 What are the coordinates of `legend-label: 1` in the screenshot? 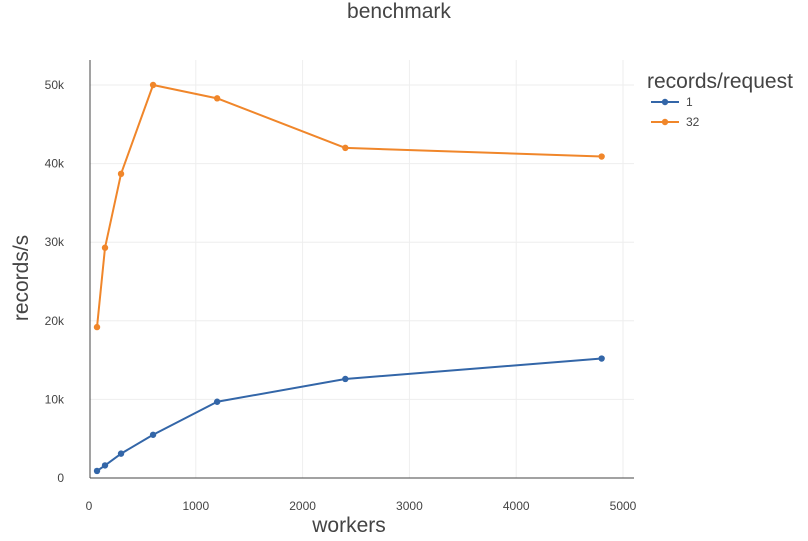 It's located at (689, 102).